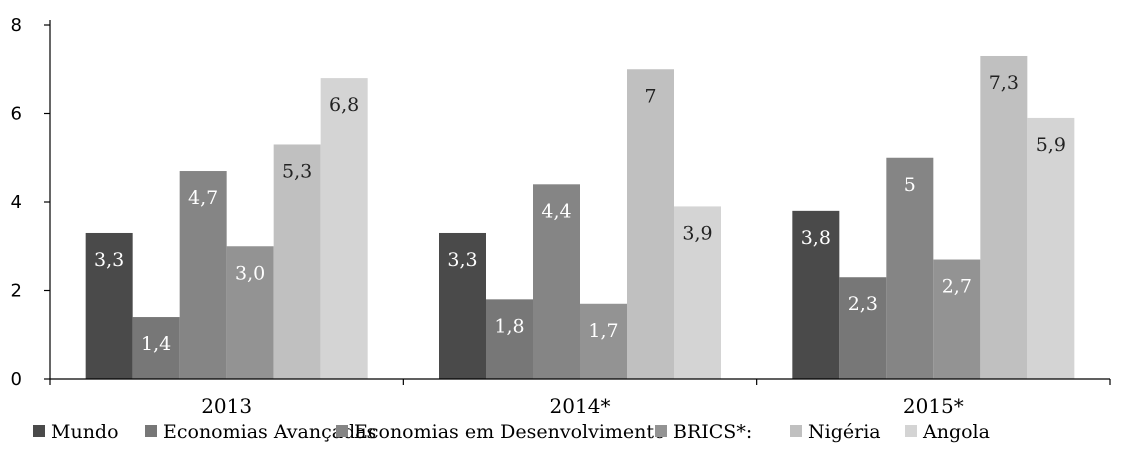 This screenshot has width=1128, height=450. Describe the element at coordinates (85, 432) in the screenshot. I see `legend-label: Mundo` at that location.